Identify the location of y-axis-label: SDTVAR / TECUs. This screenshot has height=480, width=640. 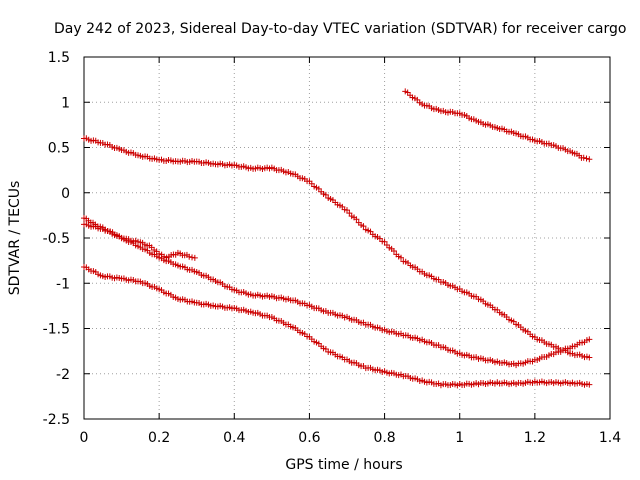
(15, 238).